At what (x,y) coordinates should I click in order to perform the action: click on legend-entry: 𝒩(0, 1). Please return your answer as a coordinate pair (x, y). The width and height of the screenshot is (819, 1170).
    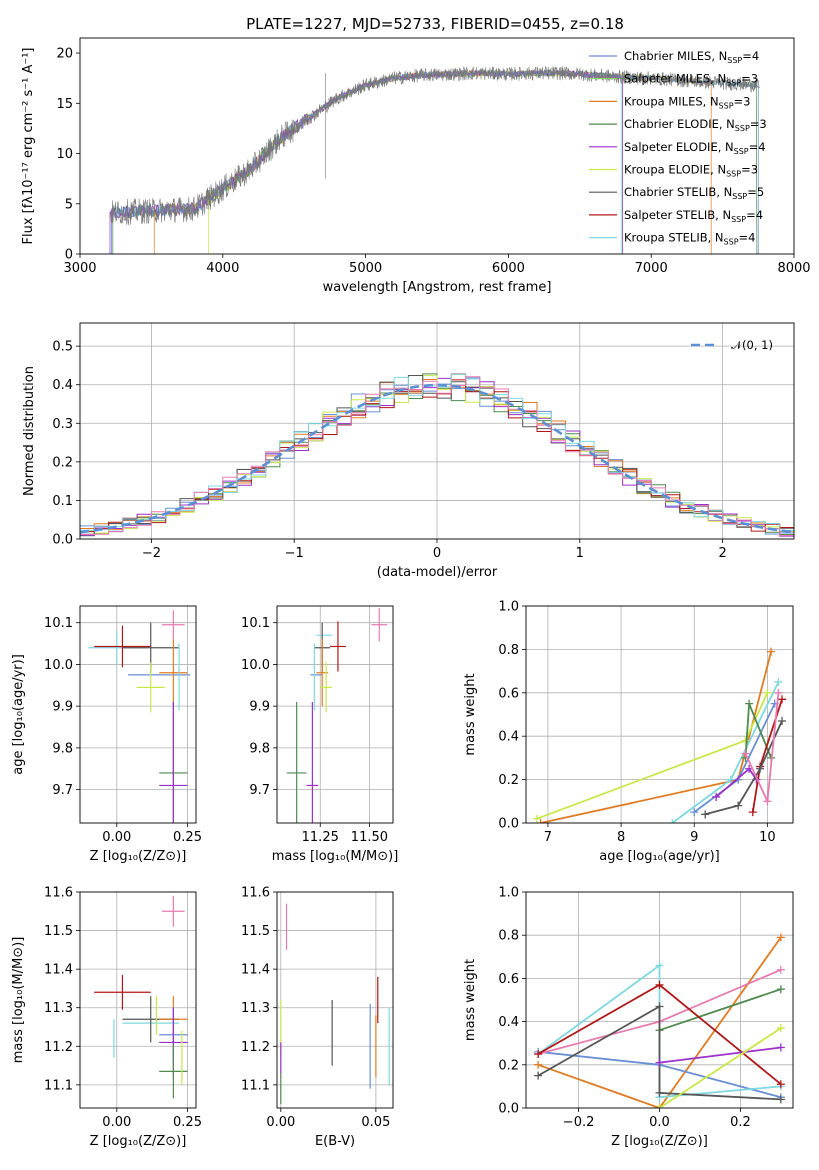
    Looking at the image, I should click on (752, 345).